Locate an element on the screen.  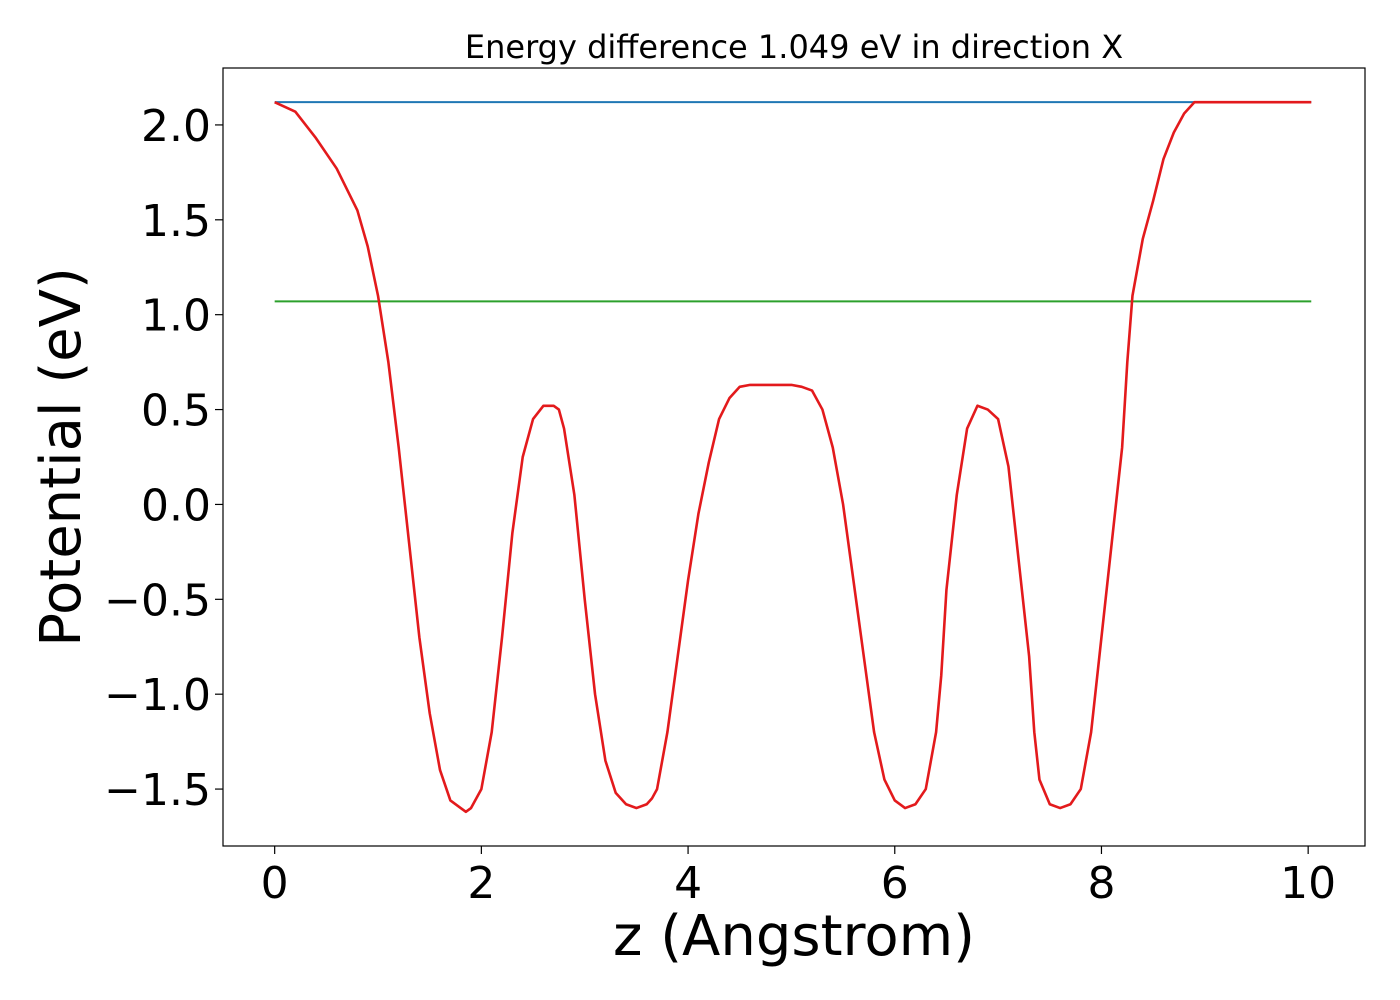
x-axis-label: z (Angstrom) is located at coordinates (794, 936).